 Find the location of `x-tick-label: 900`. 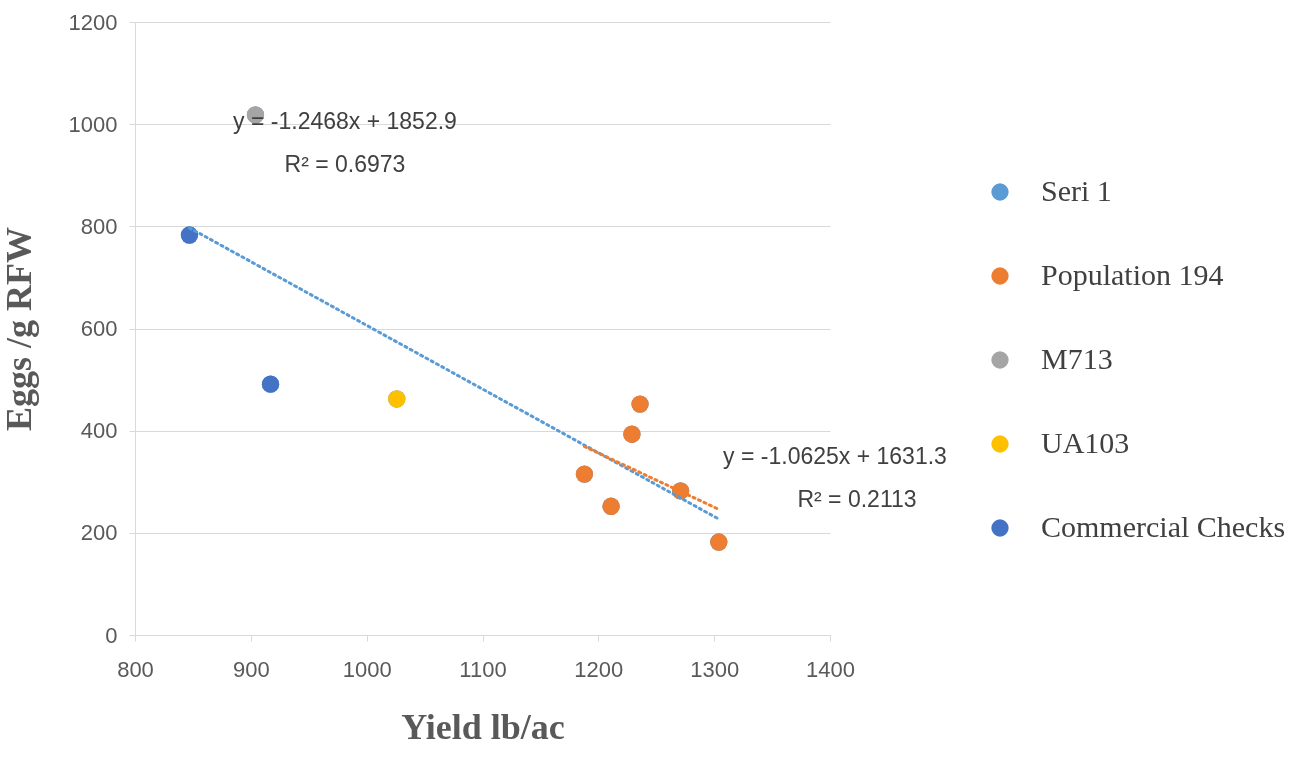

x-tick-label: 900 is located at coordinates (251, 669).